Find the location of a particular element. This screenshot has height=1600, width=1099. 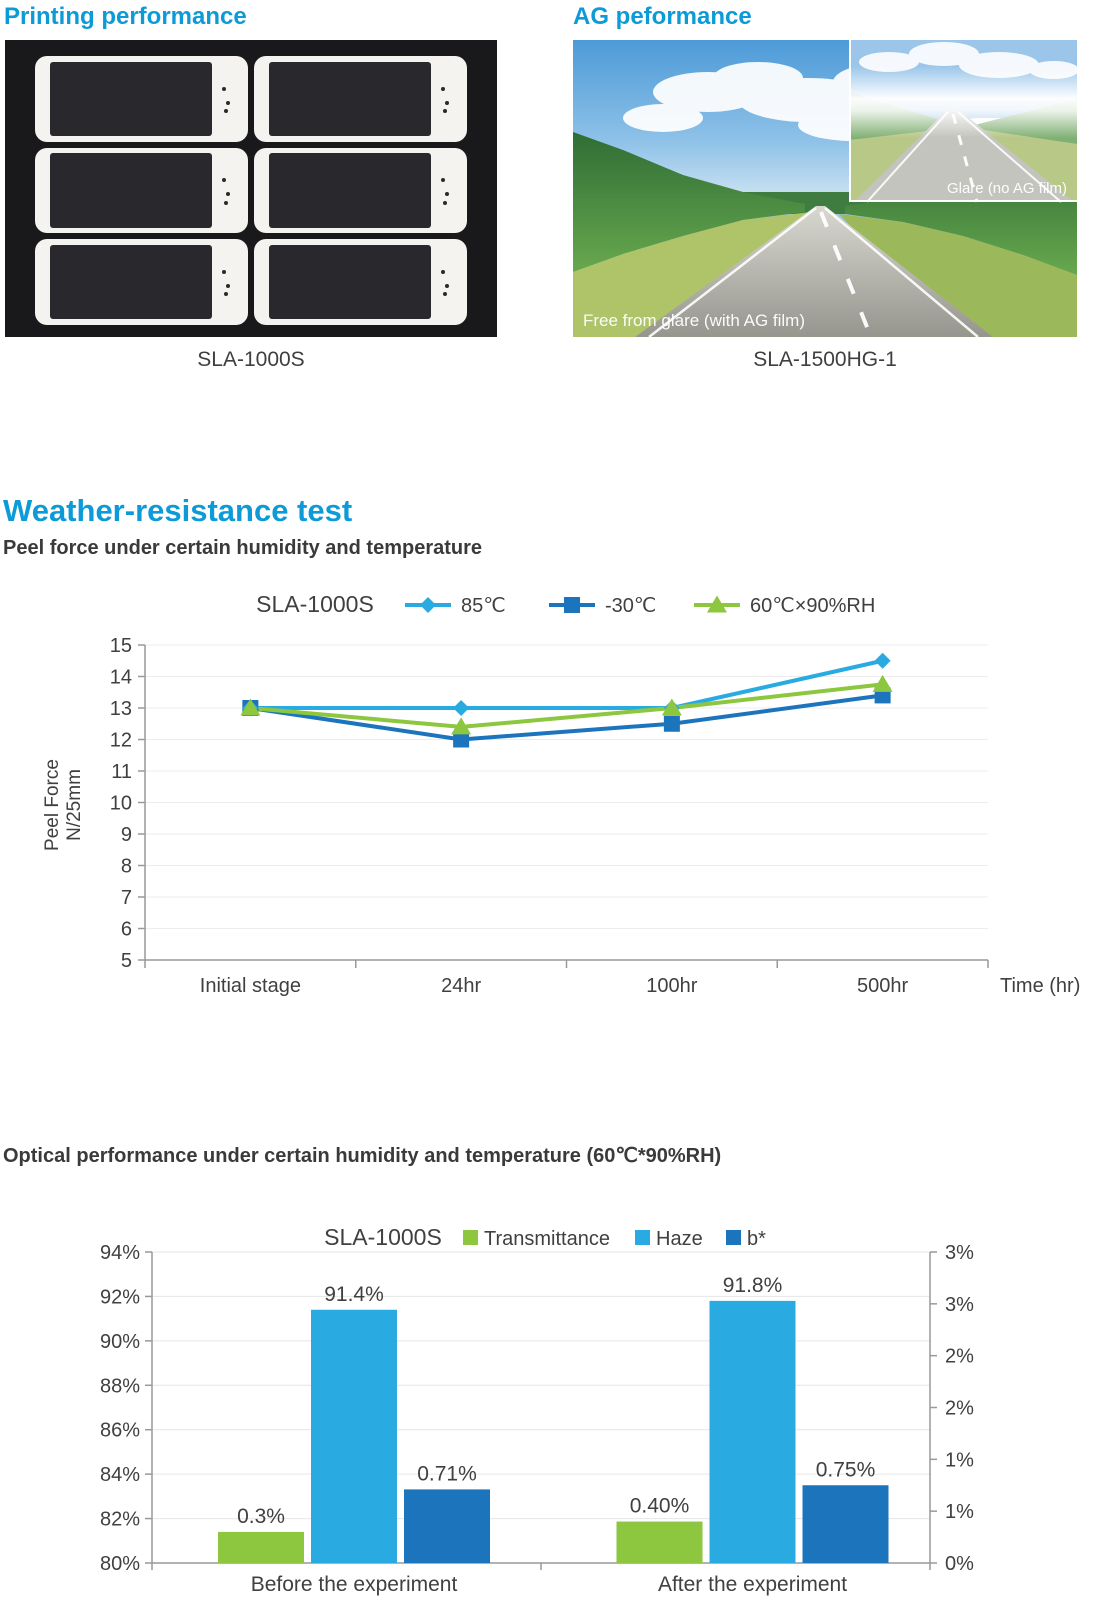

road is located at coordinates (814, 271).